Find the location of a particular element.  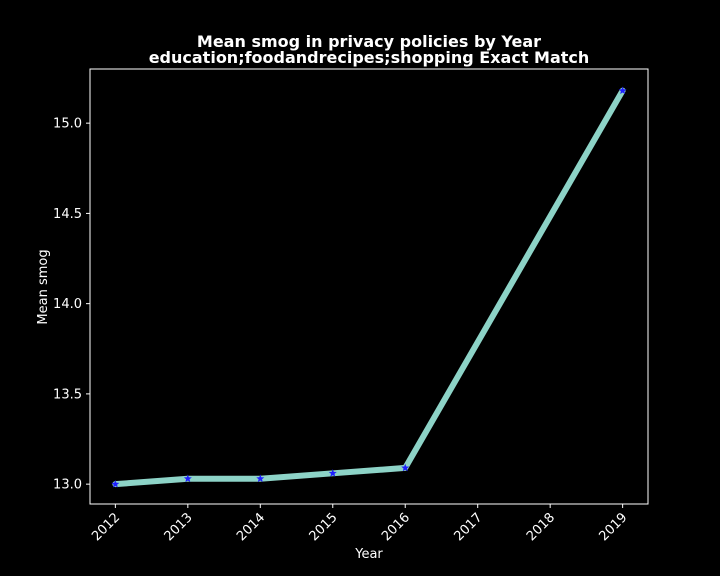

y-tick-label: 14.5 is located at coordinates (67, 214).